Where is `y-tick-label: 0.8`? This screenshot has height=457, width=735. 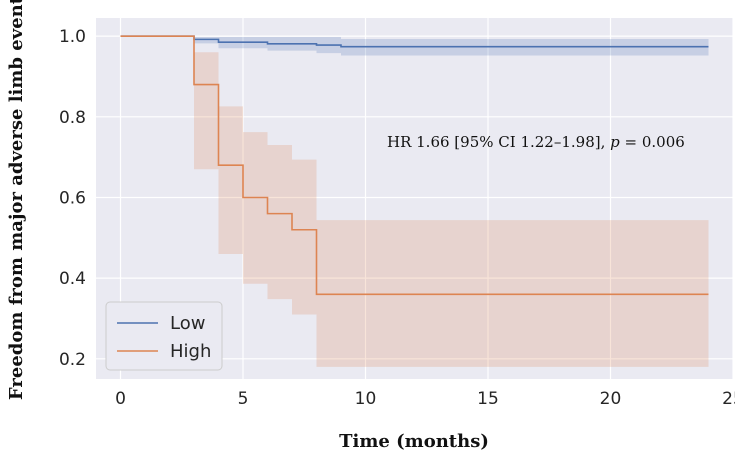 y-tick-label: 0.8 is located at coordinates (72, 118).